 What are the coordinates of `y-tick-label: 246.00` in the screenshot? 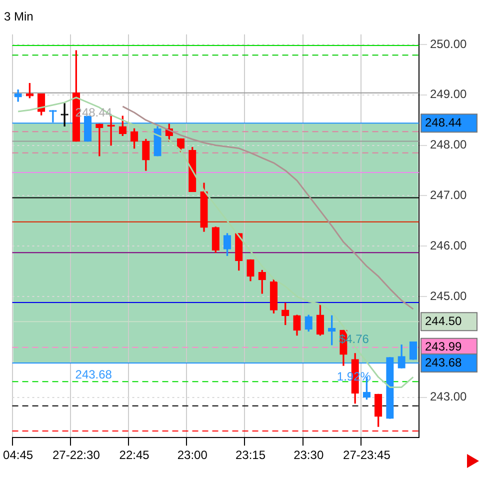 It's located at (449, 245).